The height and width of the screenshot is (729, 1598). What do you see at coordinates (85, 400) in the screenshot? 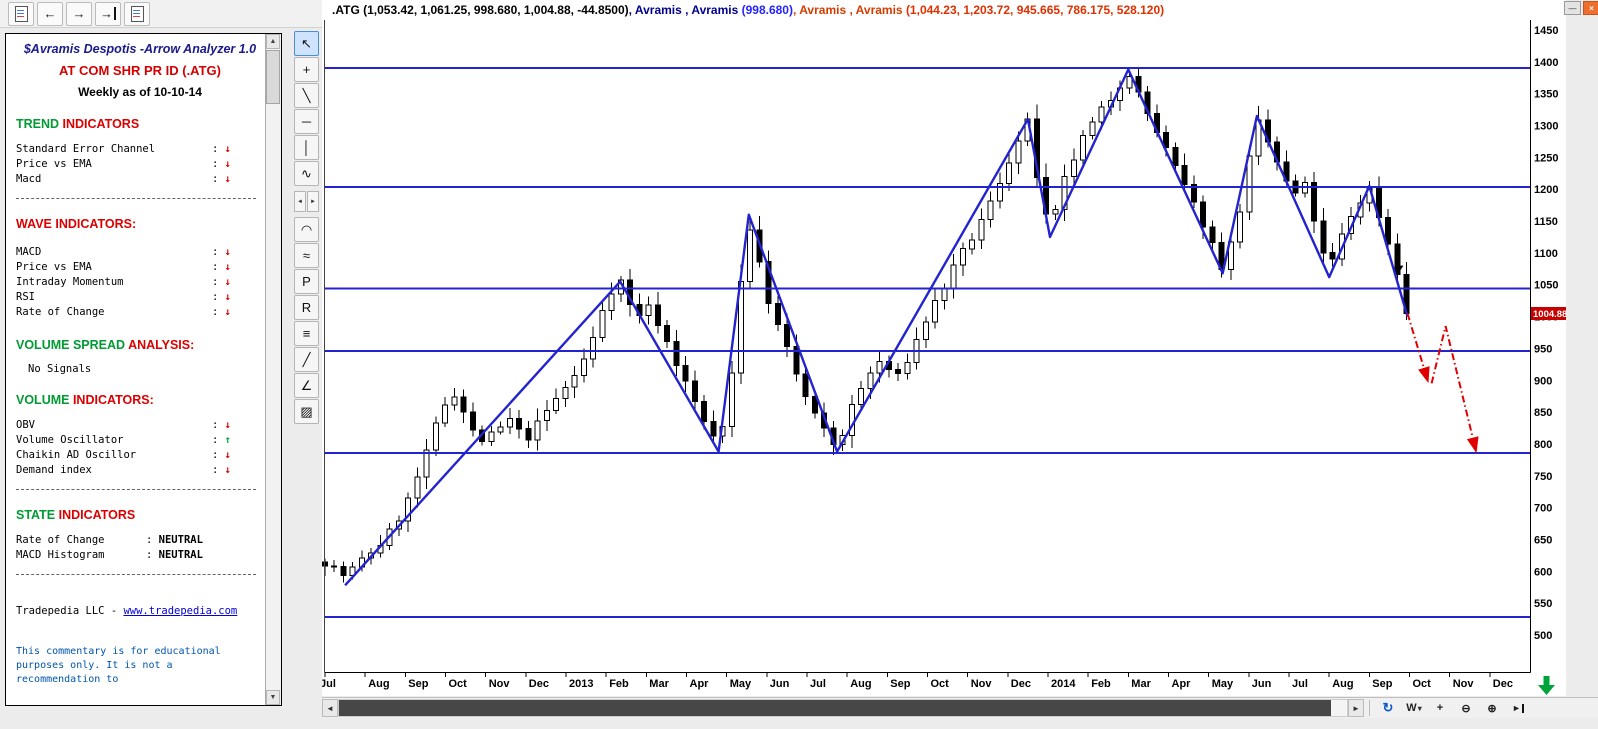
I see `section-heading: VOLUME INDICATORS:` at bounding box center [85, 400].